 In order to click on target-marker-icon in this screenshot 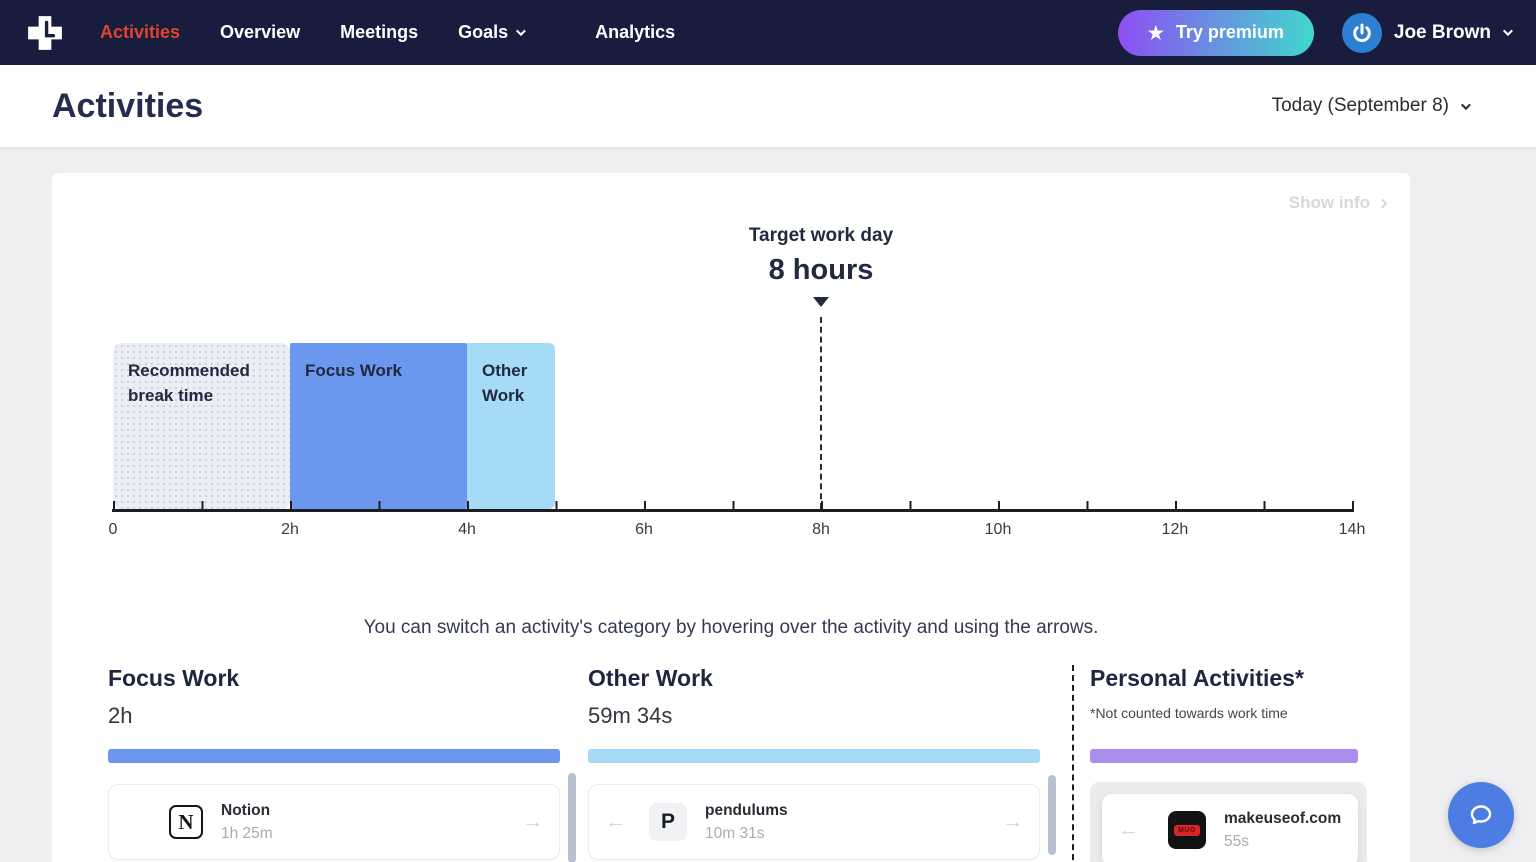, I will do `click(821, 302)`.